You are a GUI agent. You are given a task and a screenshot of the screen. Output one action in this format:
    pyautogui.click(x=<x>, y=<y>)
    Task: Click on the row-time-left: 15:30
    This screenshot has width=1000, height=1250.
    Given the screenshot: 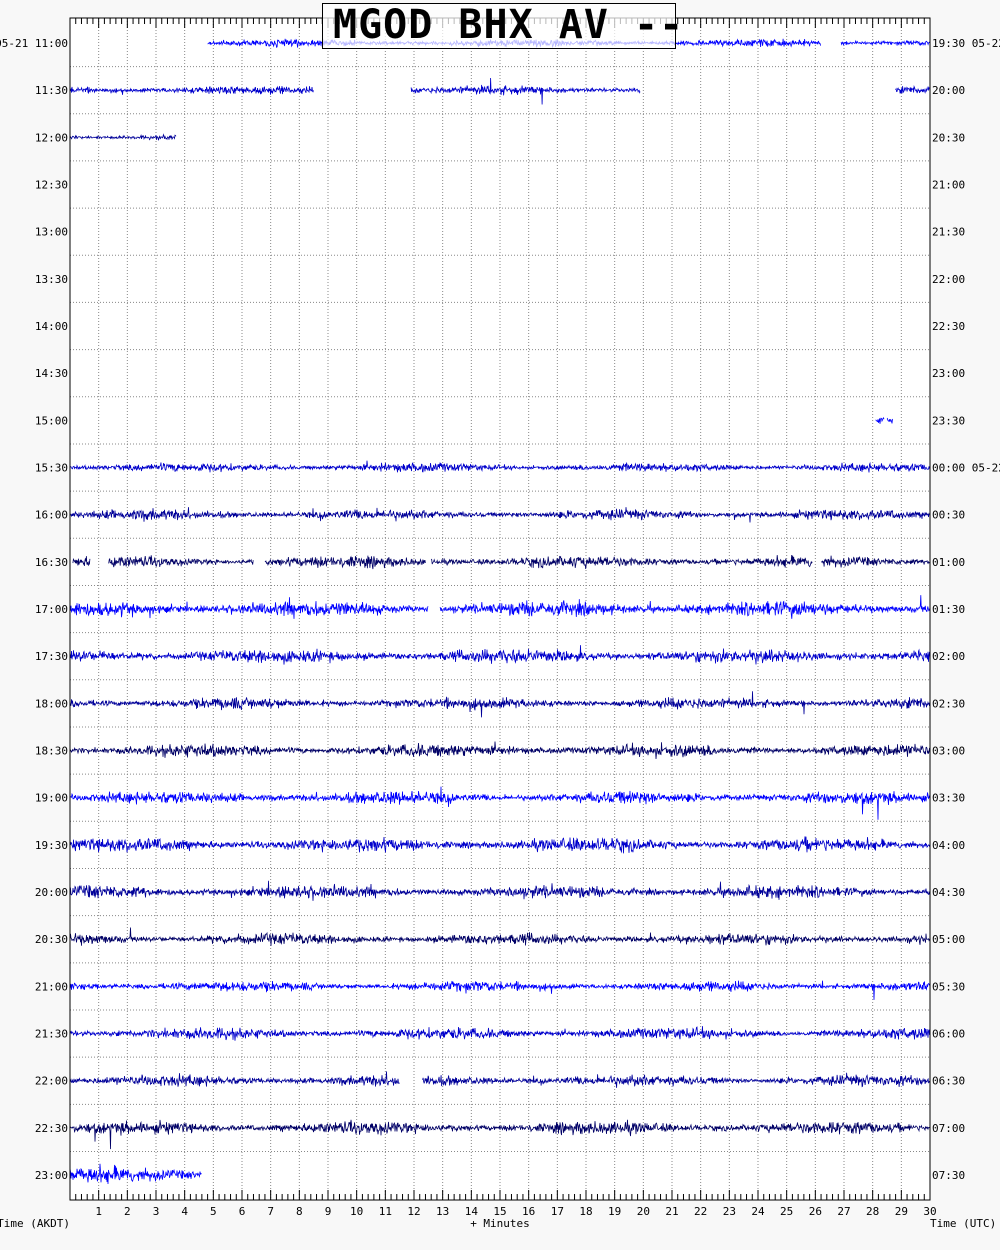 What is the action you would take?
    pyautogui.click(x=51, y=468)
    